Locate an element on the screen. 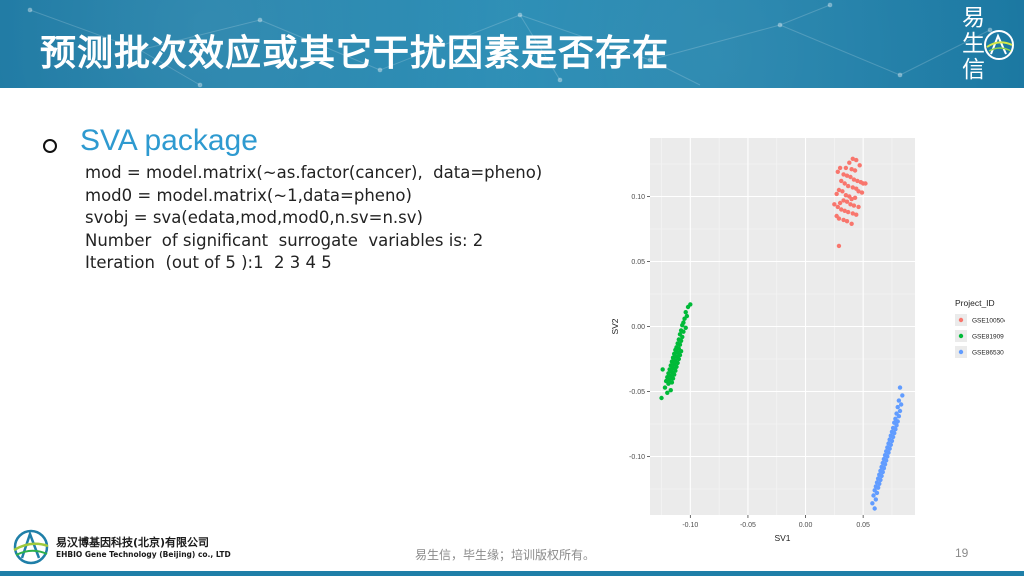  x-tick-label: 0.05 is located at coordinates (863, 525).